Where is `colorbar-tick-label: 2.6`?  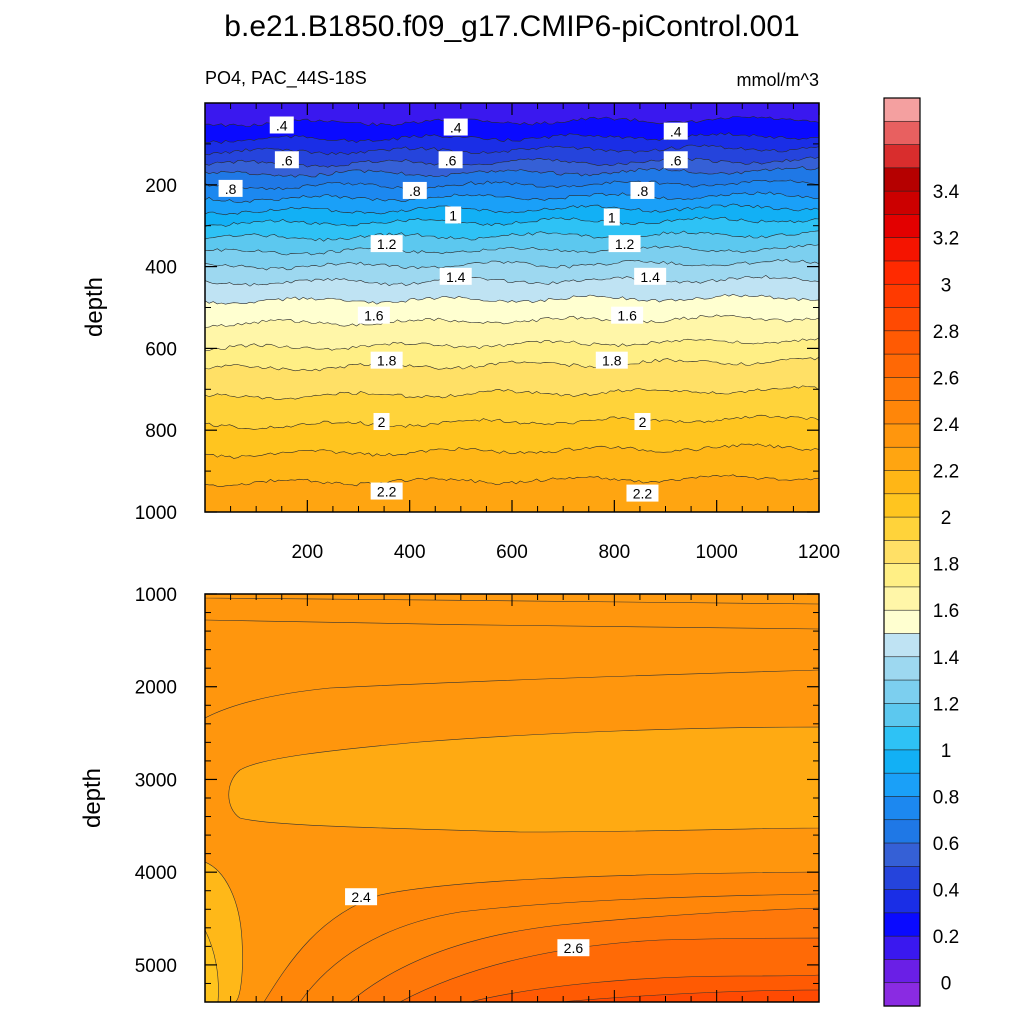
colorbar-tick-label: 2.6 is located at coordinates (946, 378).